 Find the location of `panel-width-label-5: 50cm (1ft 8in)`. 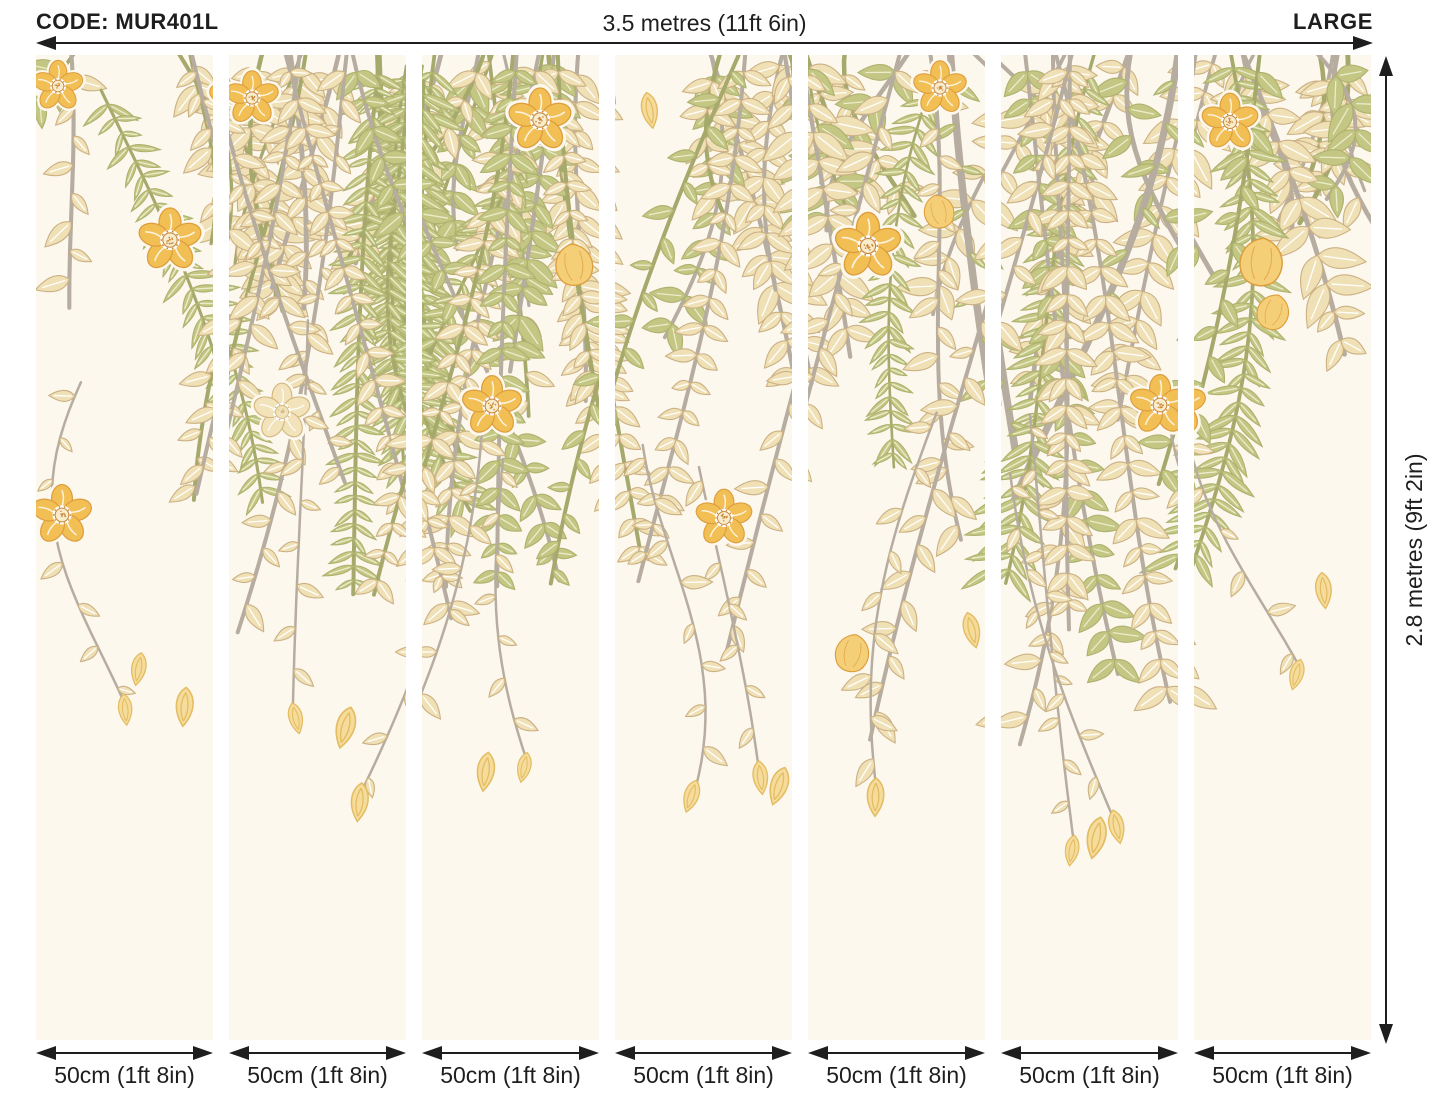

panel-width-label-5: 50cm (1ft 8in) is located at coordinates (896, 1075).